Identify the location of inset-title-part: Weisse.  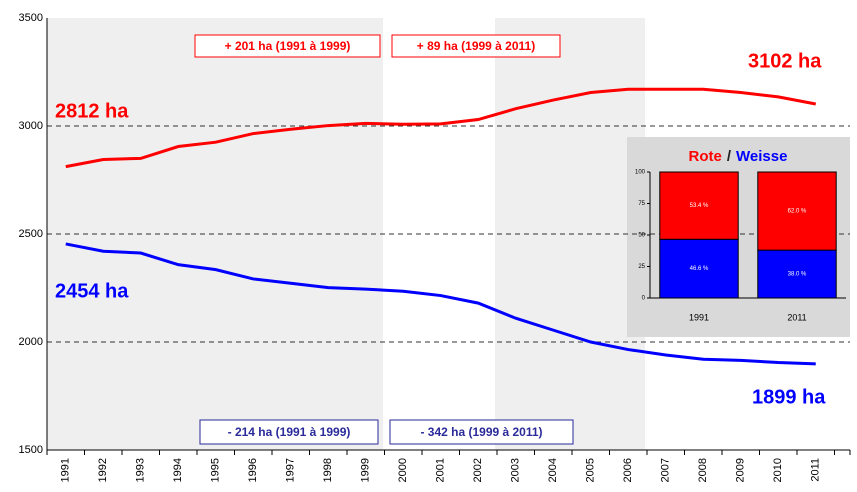
(761, 156).